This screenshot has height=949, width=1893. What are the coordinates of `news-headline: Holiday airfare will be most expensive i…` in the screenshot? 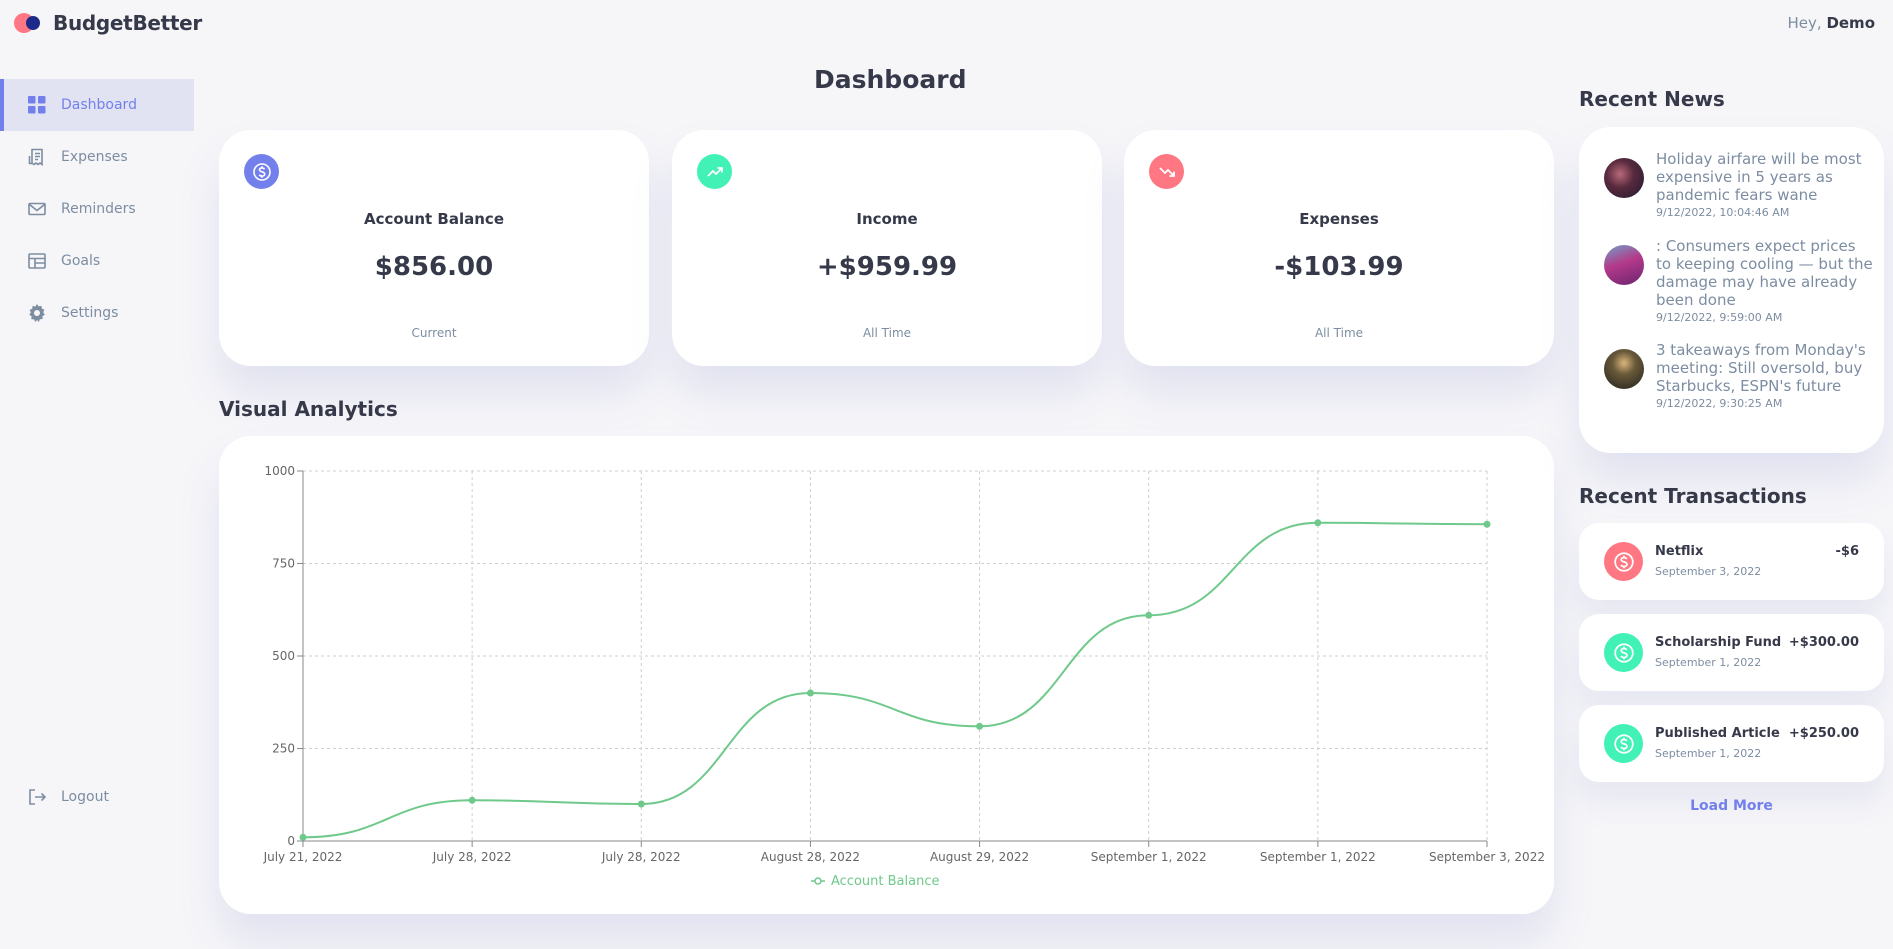 It's located at (1759, 177).